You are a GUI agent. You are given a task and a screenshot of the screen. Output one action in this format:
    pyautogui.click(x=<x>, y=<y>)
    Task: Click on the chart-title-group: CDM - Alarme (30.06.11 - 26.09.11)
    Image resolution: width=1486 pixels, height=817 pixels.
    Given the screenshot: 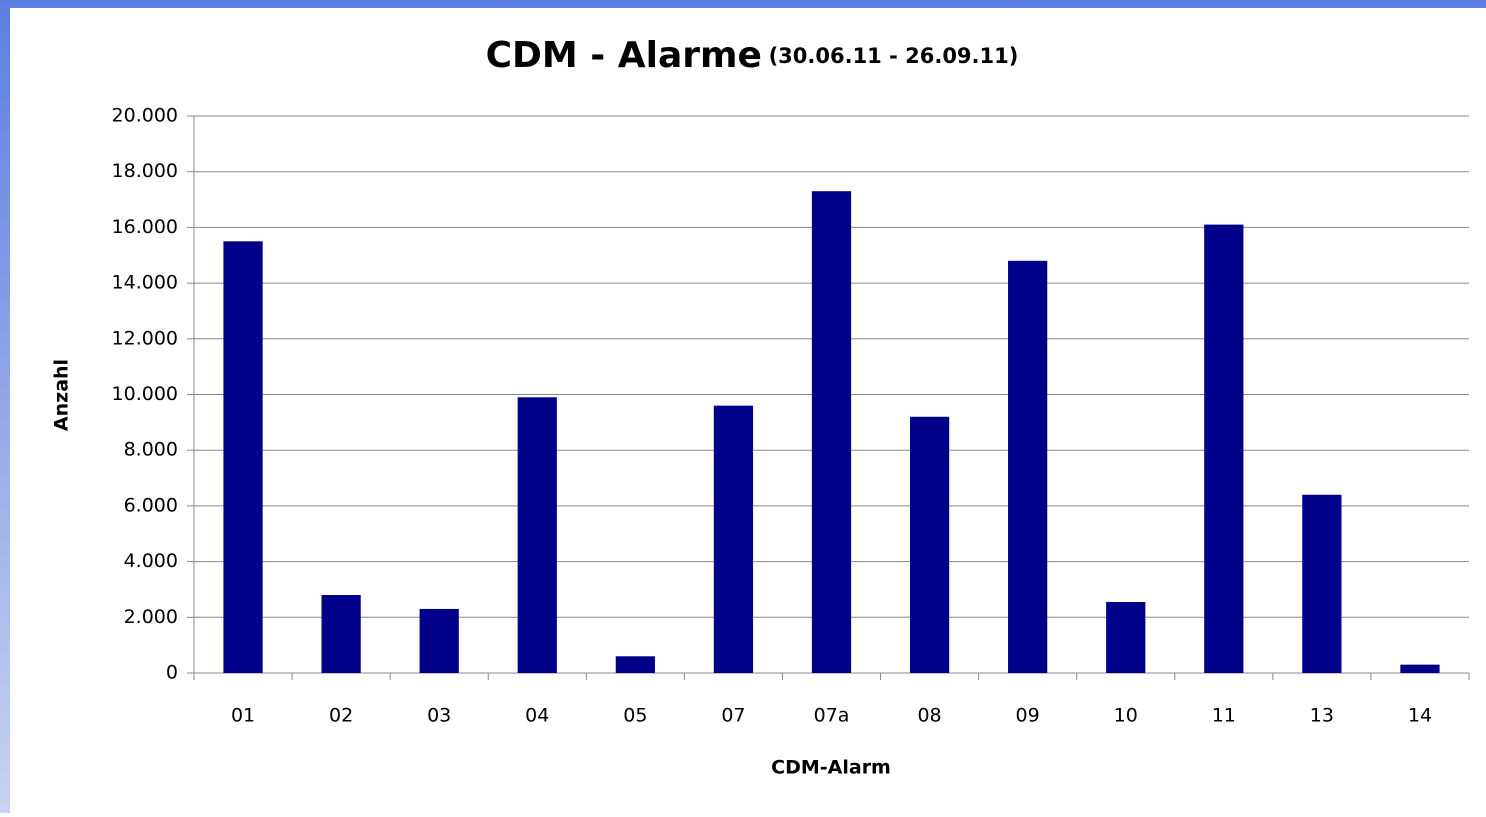 What is the action you would take?
    pyautogui.click(x=752, y=55)
    